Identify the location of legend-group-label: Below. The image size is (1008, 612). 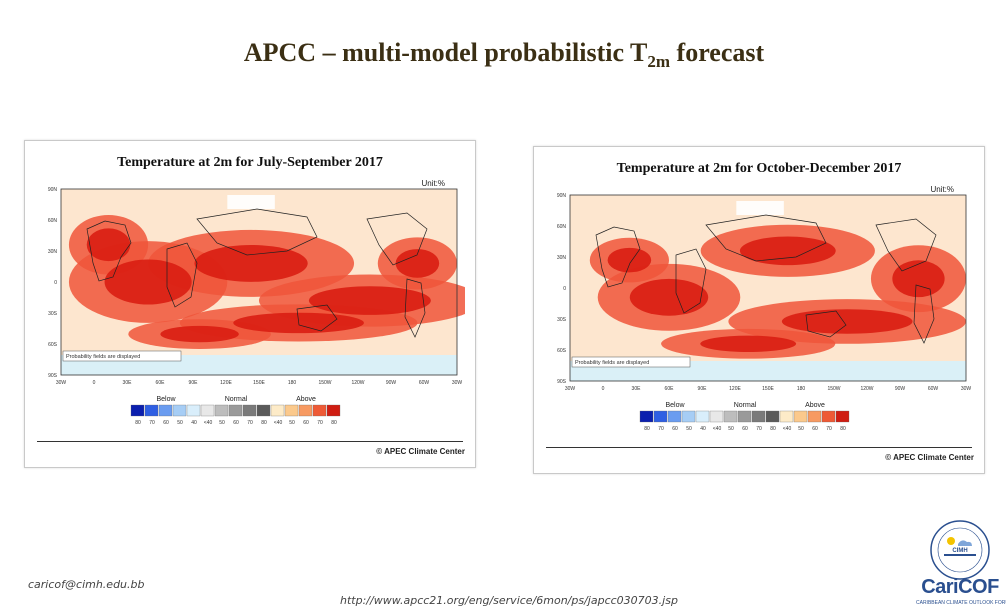
(675, 405).